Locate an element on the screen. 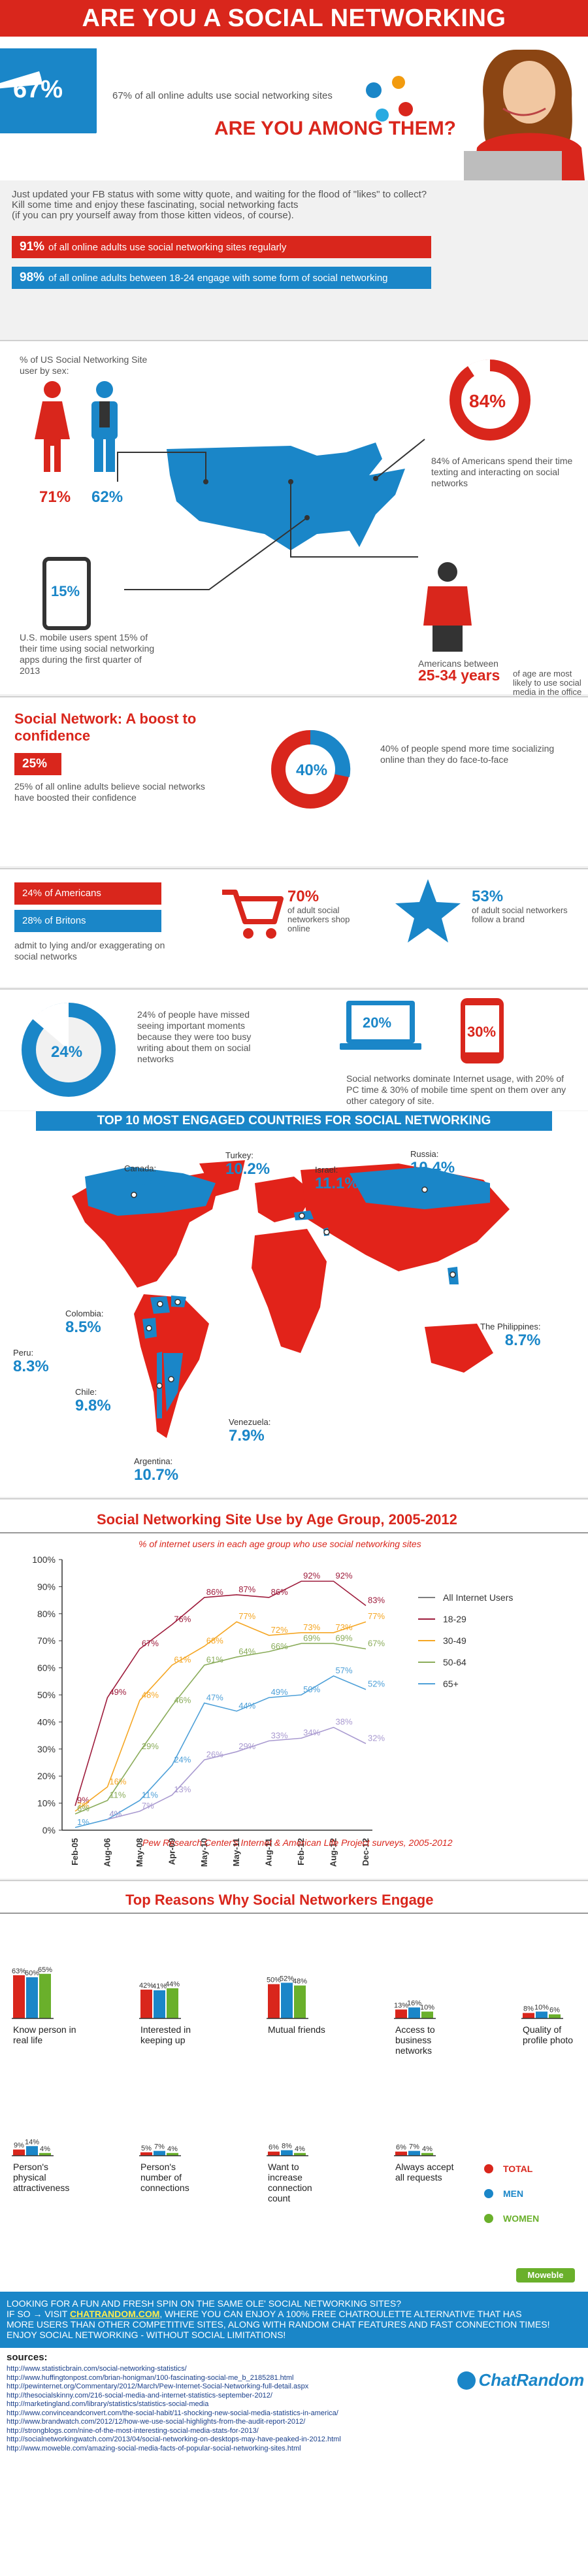  category-label: keeping up is located at coordinates (163, 2040).